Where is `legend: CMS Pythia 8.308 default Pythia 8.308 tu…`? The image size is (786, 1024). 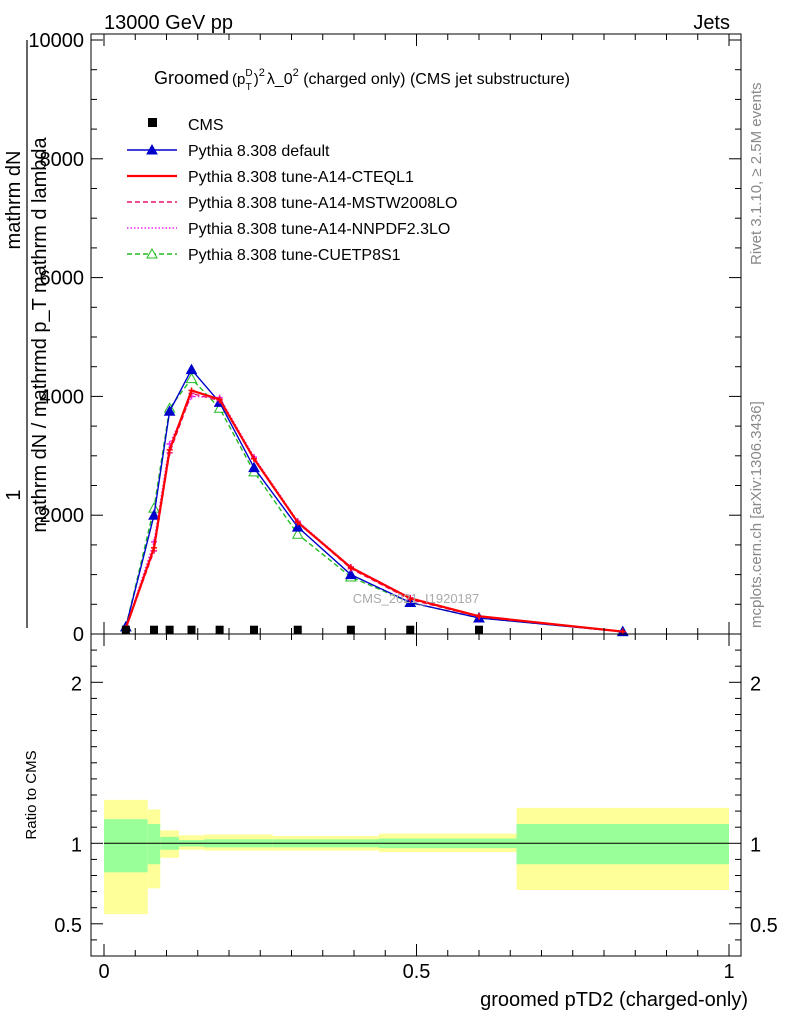
legend: CMS Pythia 8.308 default Pythia 8.308 tu… is located at coordinates (292, 190).